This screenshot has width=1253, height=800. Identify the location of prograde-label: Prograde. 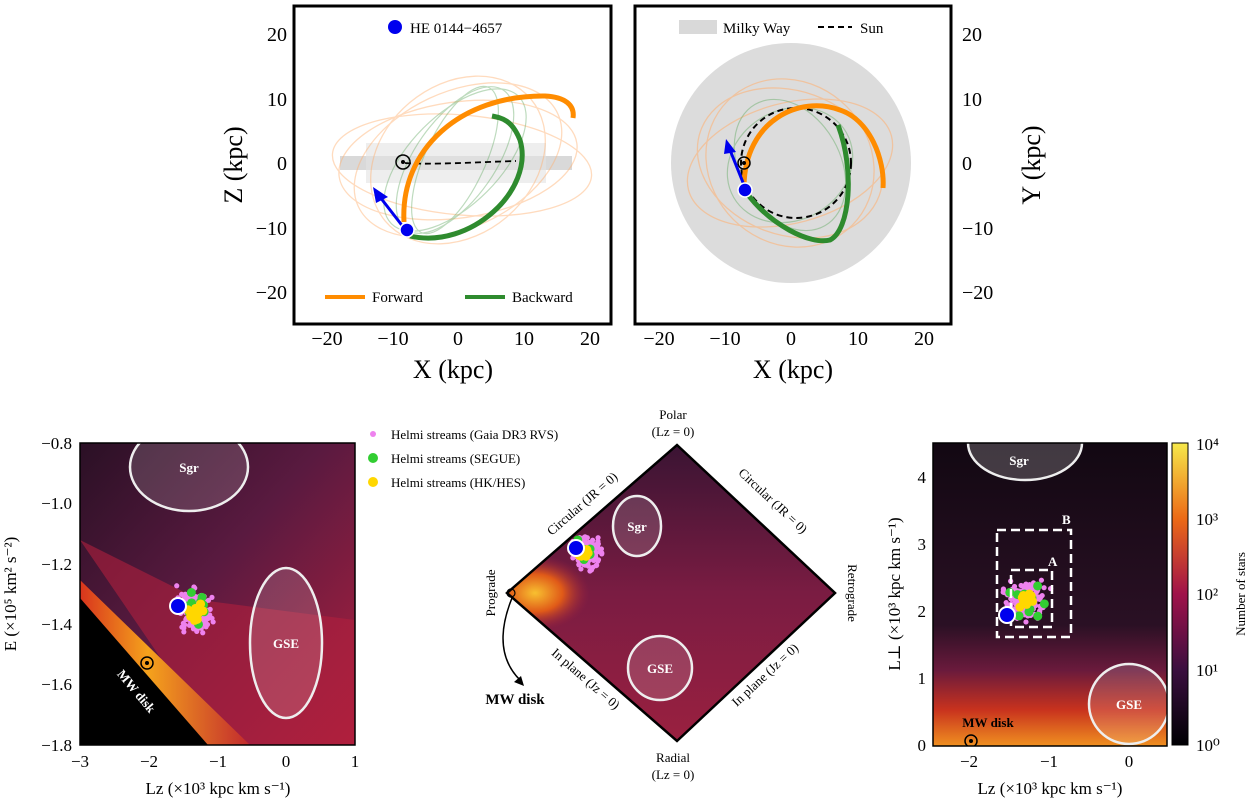
(490, 592).